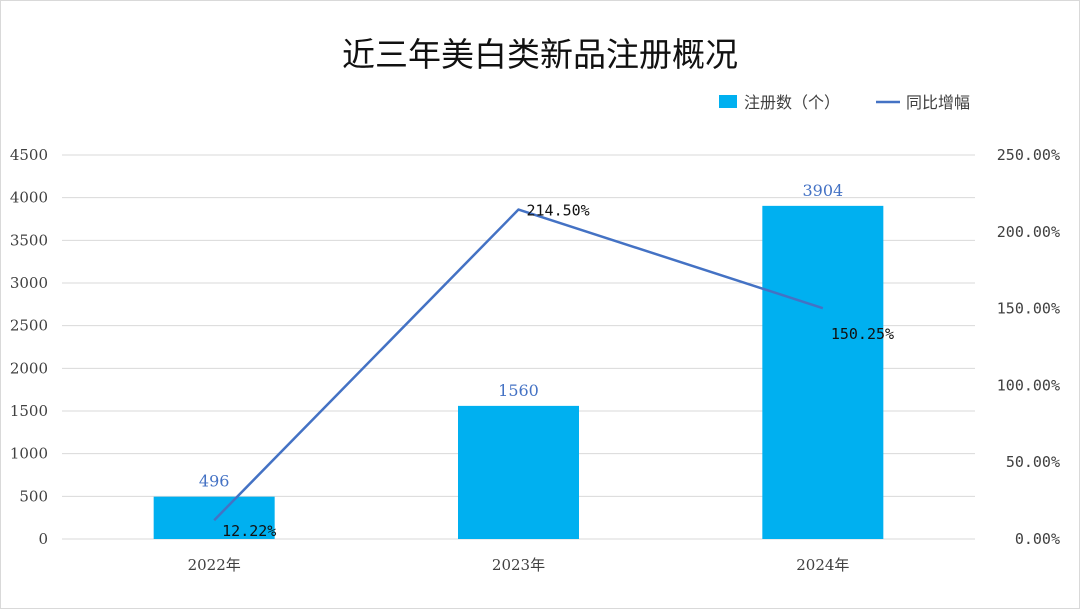  What do you see at coordinates (862, 334) in the screenshot?
I see `line-value-label: 150.25%` at bounding box center [862, 334].